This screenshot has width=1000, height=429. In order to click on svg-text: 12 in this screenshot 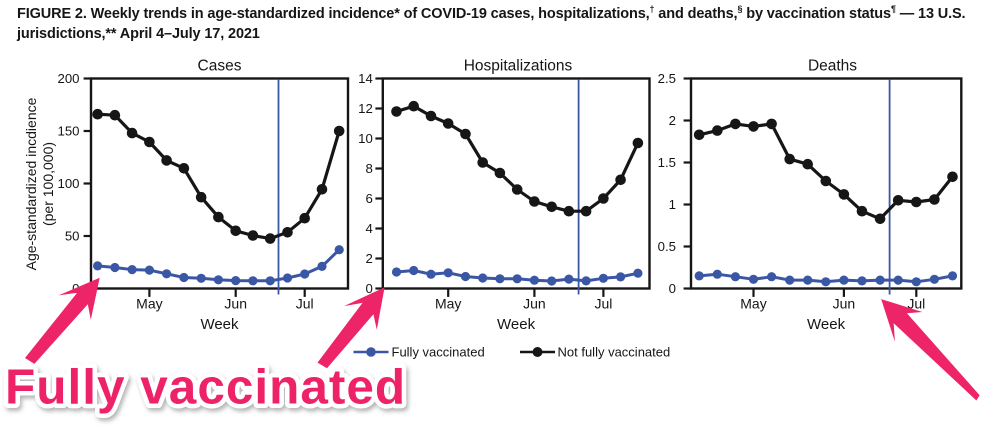, I will do `click(365, 108)`.